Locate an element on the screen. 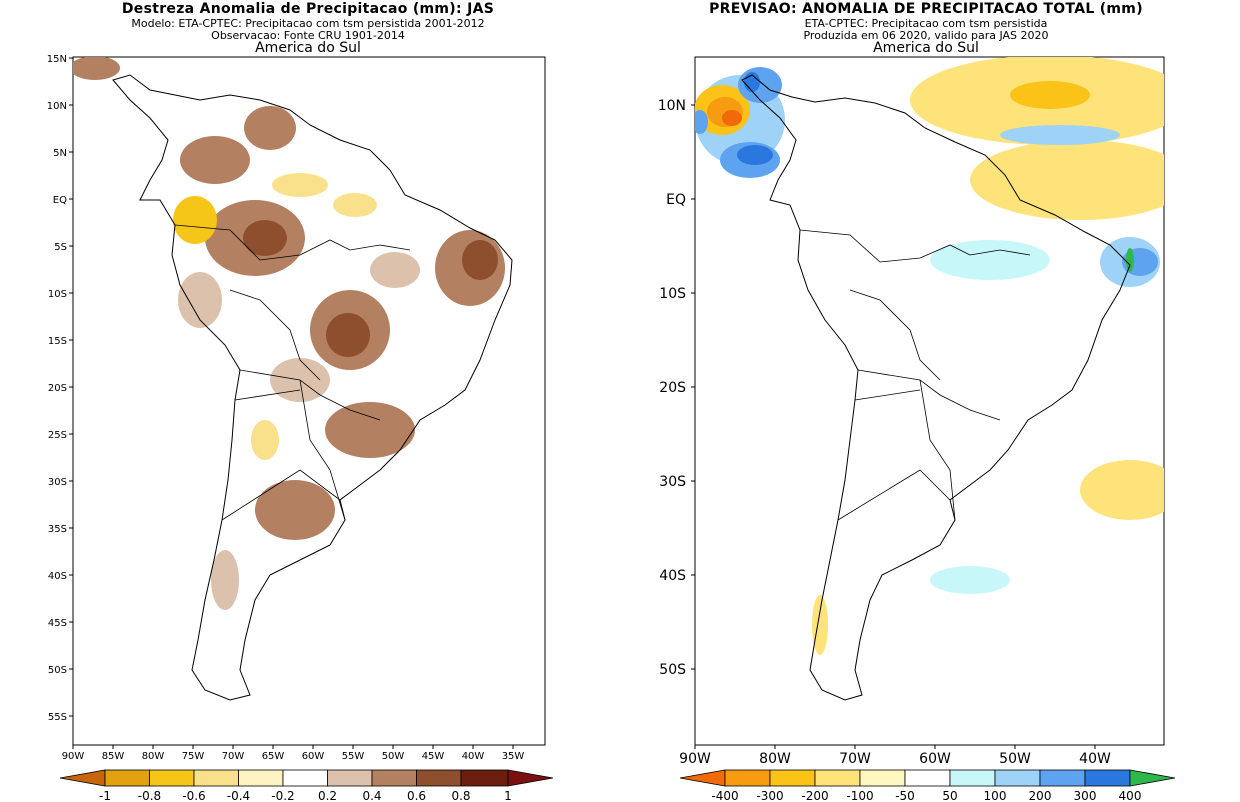  left-lat-label: 45S is located at coordinates (57, 623).